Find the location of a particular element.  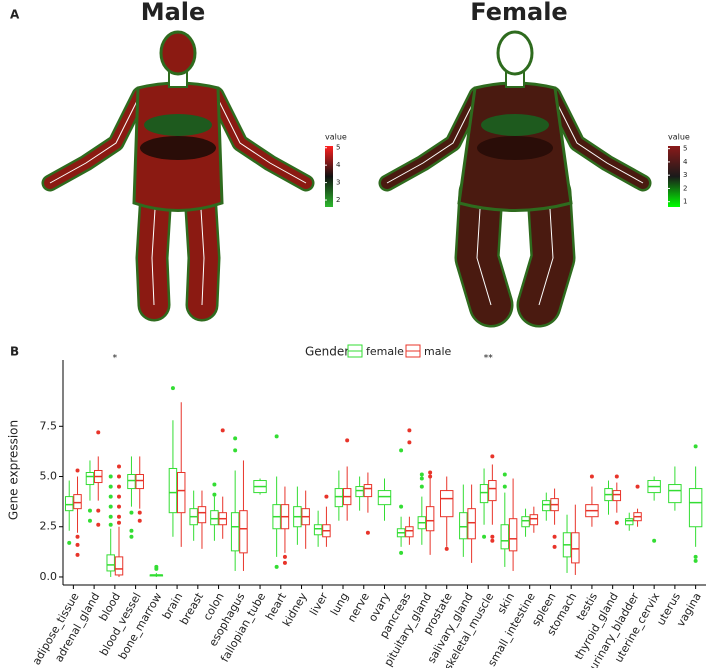

y-tick-label: 0.0 is located at coordinates (49, 576).